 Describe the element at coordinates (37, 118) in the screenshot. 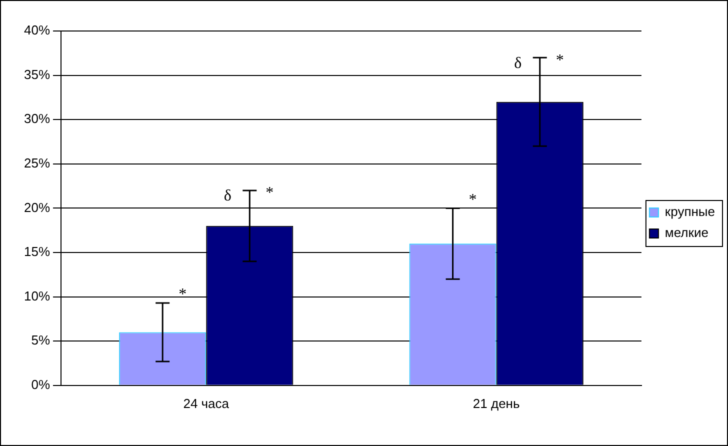

I see `y-tick-label: 30%` at that location.